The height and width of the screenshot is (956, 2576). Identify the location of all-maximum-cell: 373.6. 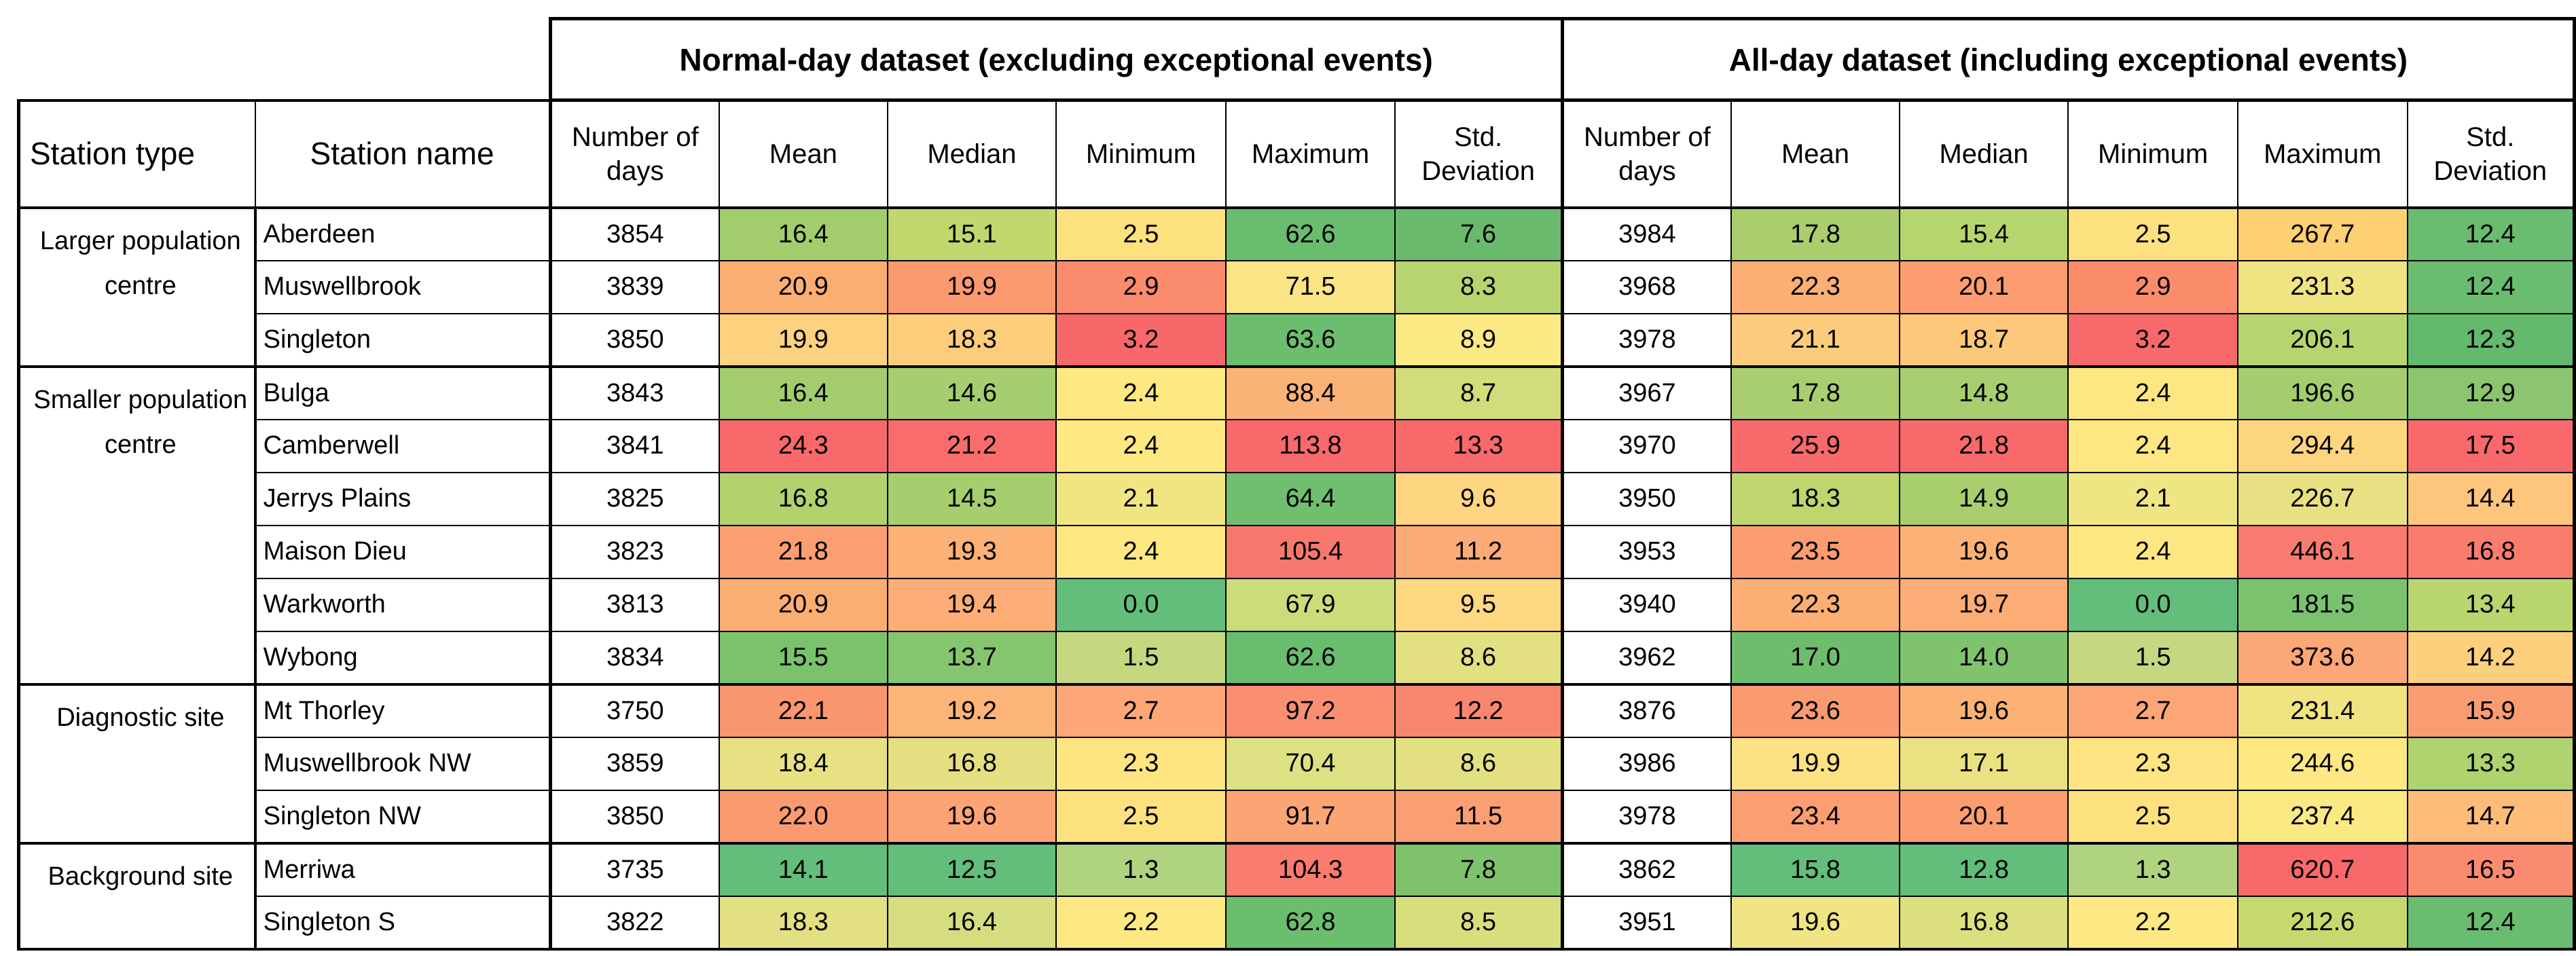
(2322, 658).